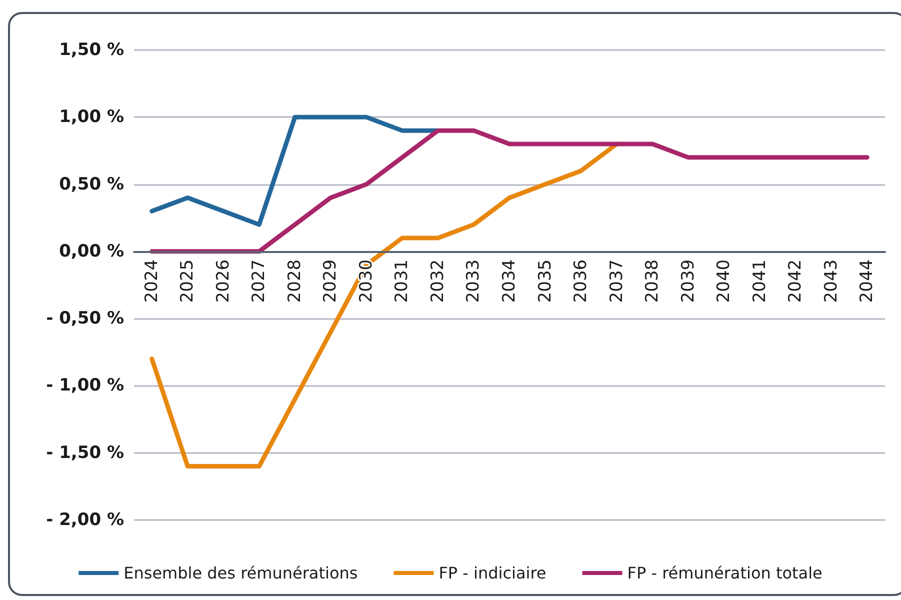 This screenshot has width=901, height=600. What do you see at coordinates (545, 281) in the screenshot?
I see `x-tick-label: 2035` at bounding box center [545, 281].